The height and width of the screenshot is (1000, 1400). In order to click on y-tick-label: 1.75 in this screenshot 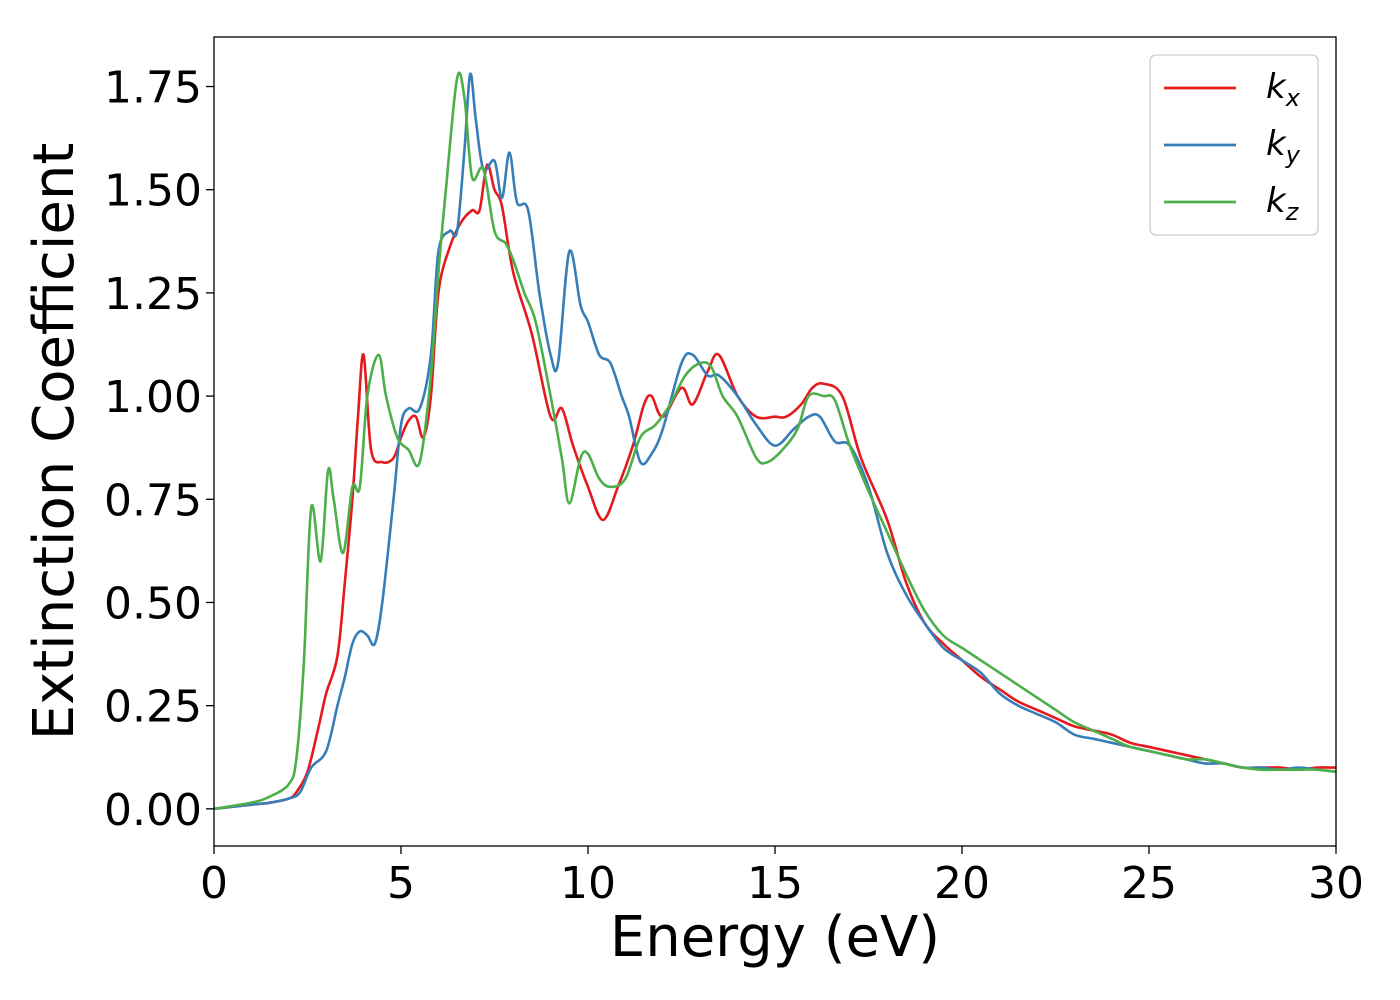, I will do `click(153, 88)`.